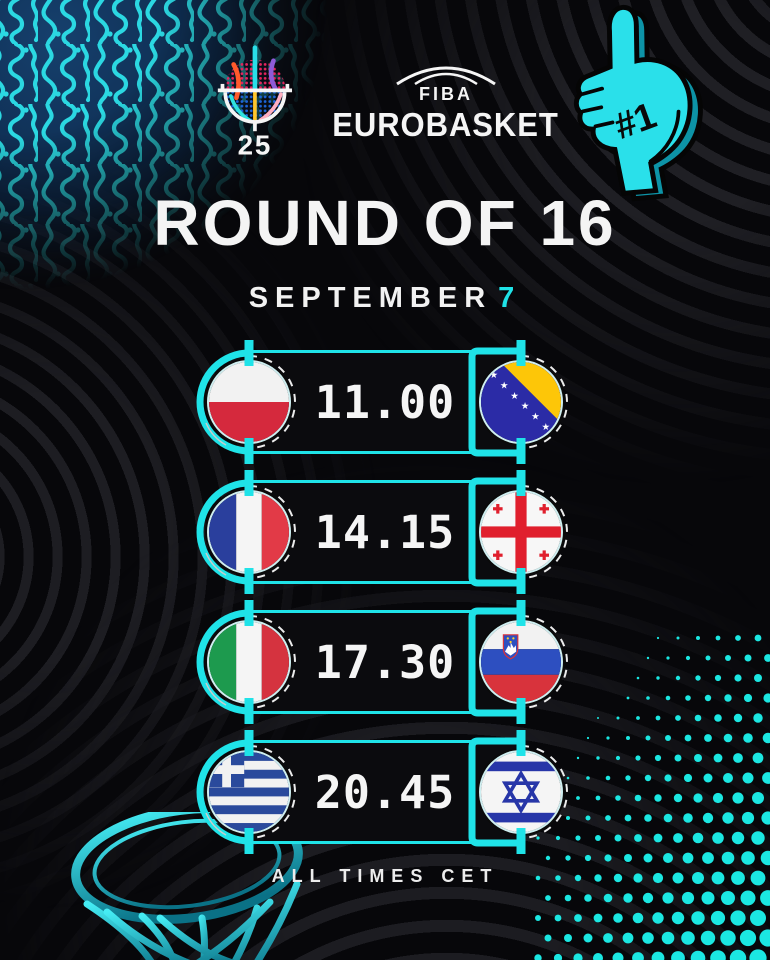 This screenshot has width=770, height=960. Describe the element at coordinates (385, 876) in the screenshot. I see `times-note: ALL TIMES CET` at that location.